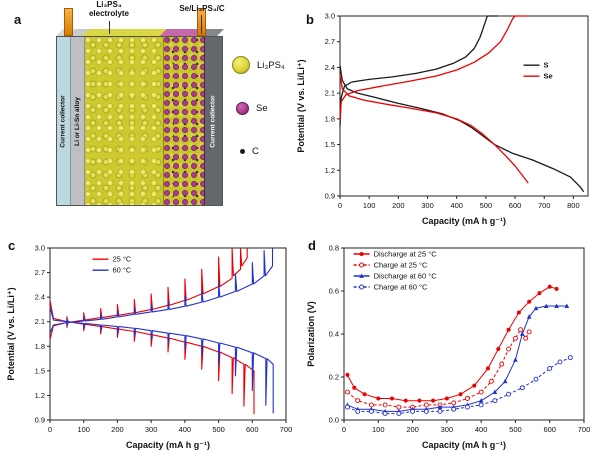  Describe the element at coordinates (310, 19) in the screenshot. I see `panel-label-b: b` at that location.